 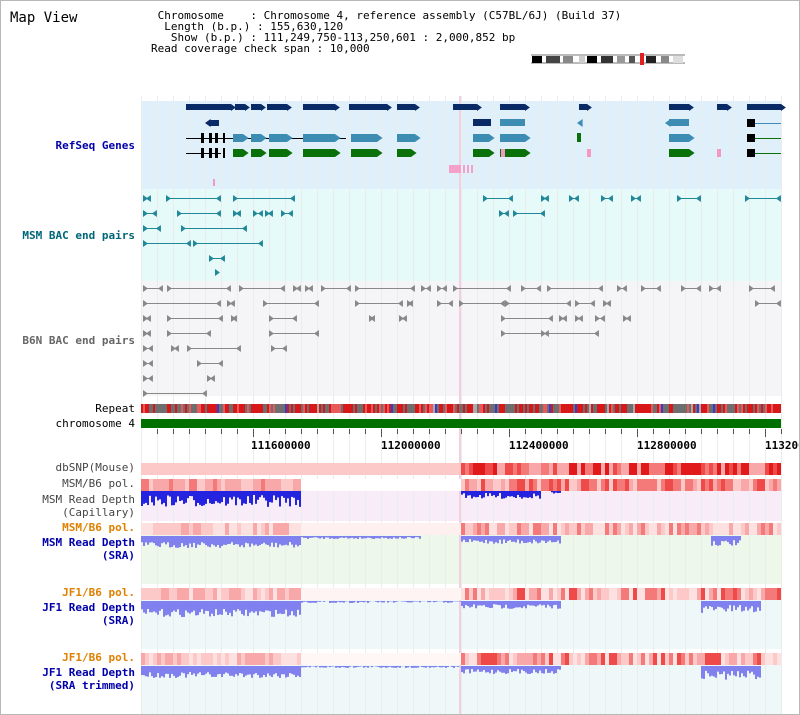 I want to click on gene-marker, so click(x=458, y=169).